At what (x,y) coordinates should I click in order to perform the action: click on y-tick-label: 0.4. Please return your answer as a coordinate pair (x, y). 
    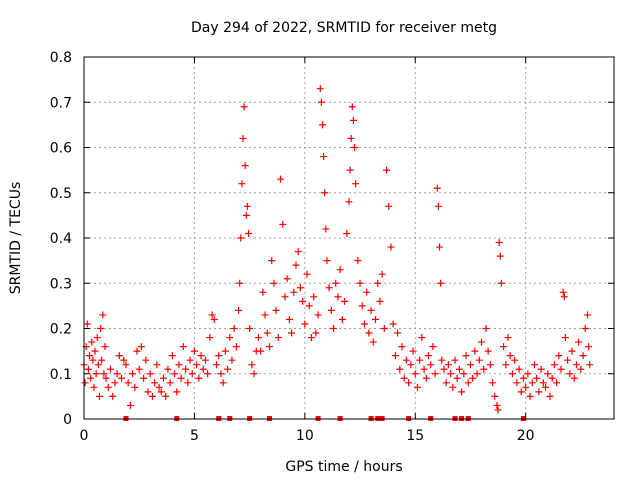
    Looking at the image, I should click on (61, 239).